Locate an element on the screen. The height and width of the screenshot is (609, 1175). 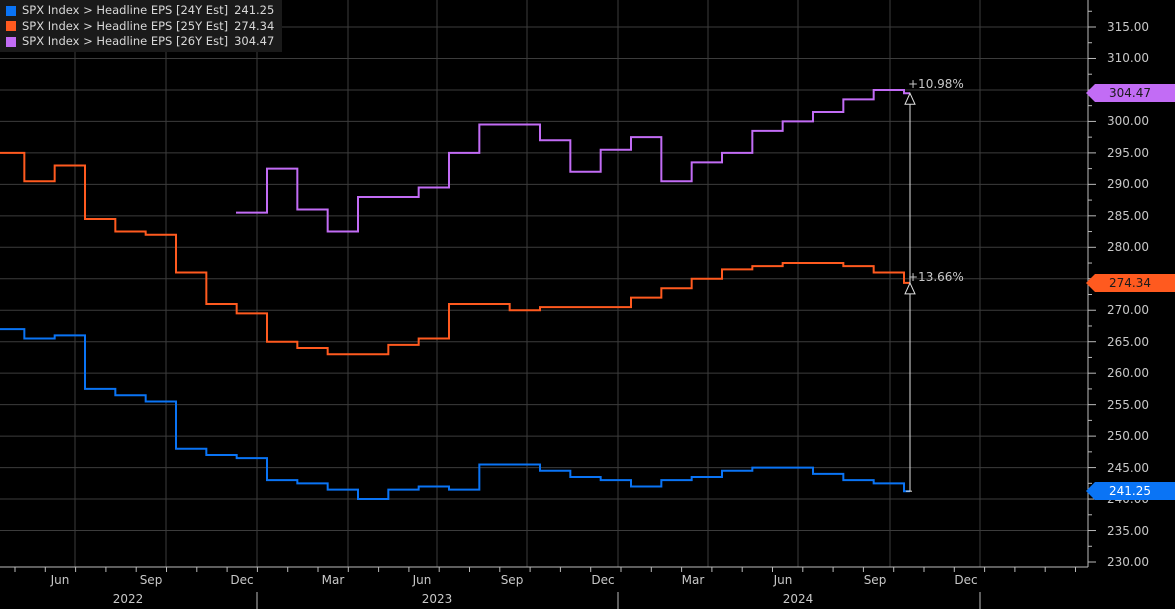
swatch-26y-icon is located at coordinates (11, 41).